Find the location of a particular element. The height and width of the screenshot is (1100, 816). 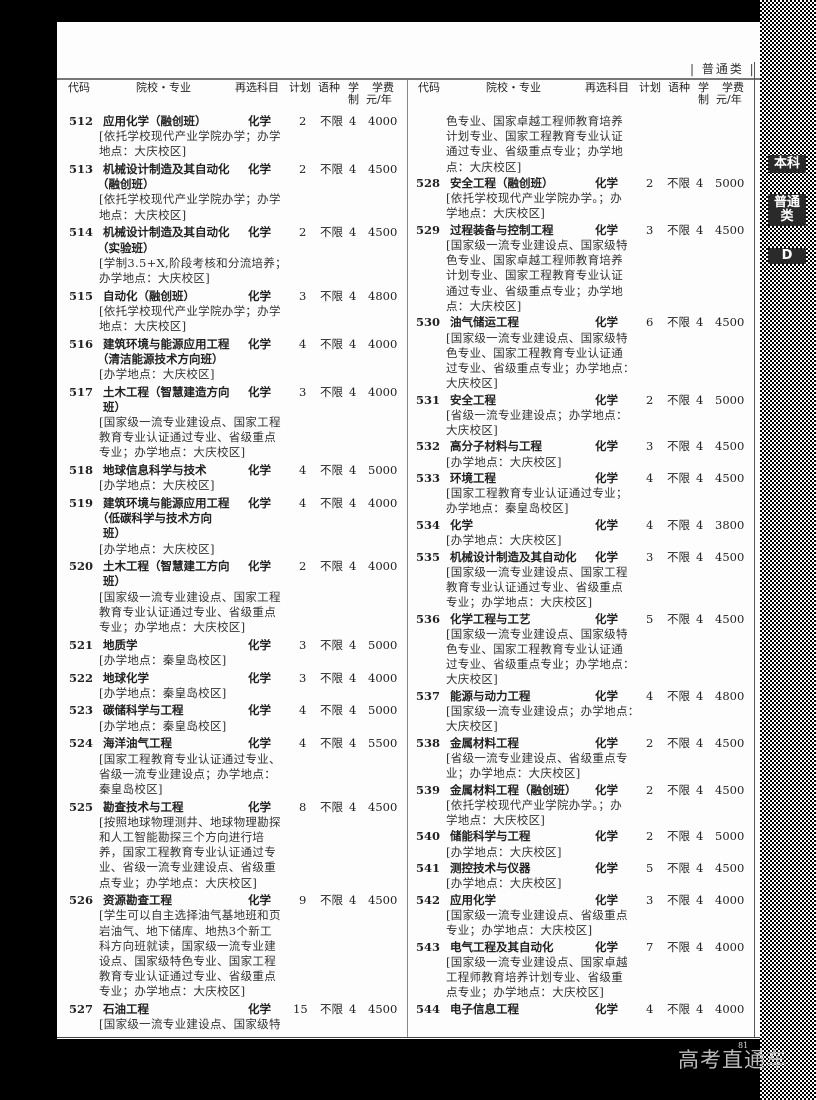

col-header-language: 语种 is located at coordinates (679, 87).